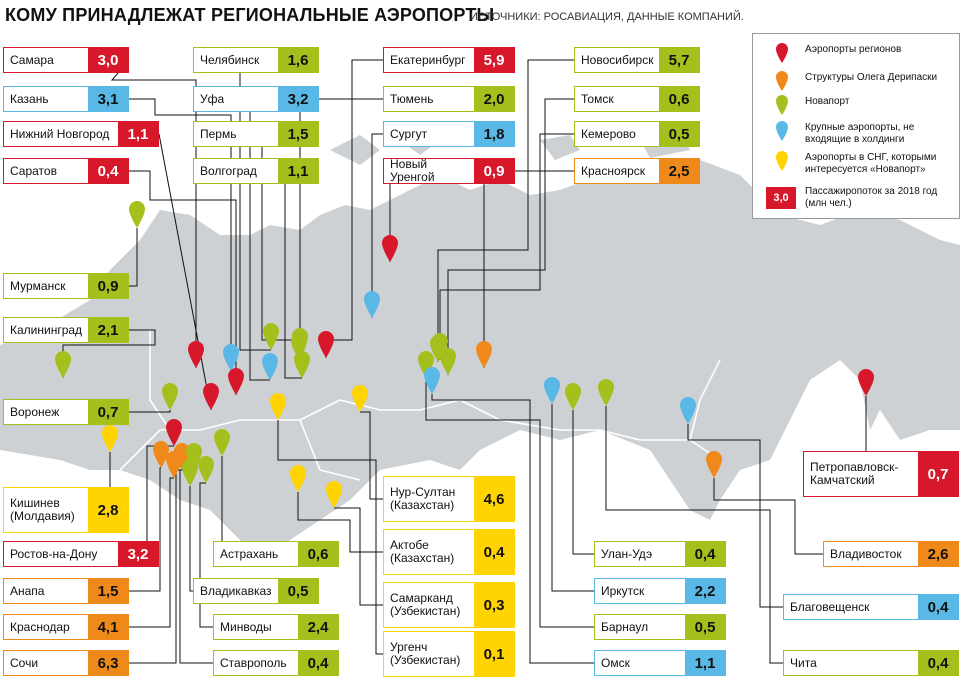 This screenshot has width=960, height=690. What do you see at coordinates (705, 663) in the screenshot?
I see `airport-35-value: 1,1` at bounding box center [705, 663].